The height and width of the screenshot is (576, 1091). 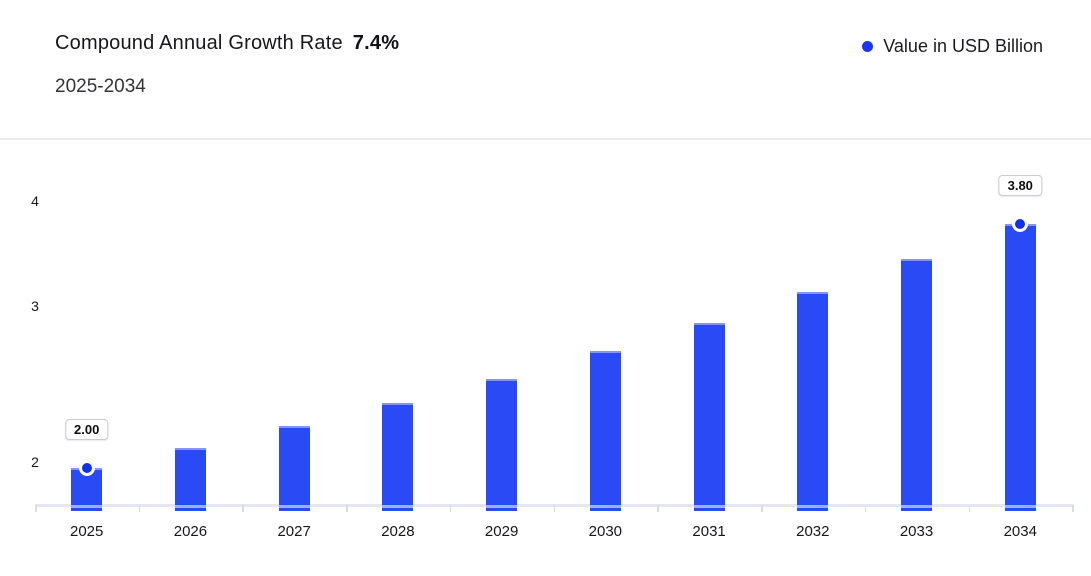 What do you see at coordinates (190, 531) in the screenshot?
I see `x-axis-label-2026: 2026` at bounding box center [190, 531].